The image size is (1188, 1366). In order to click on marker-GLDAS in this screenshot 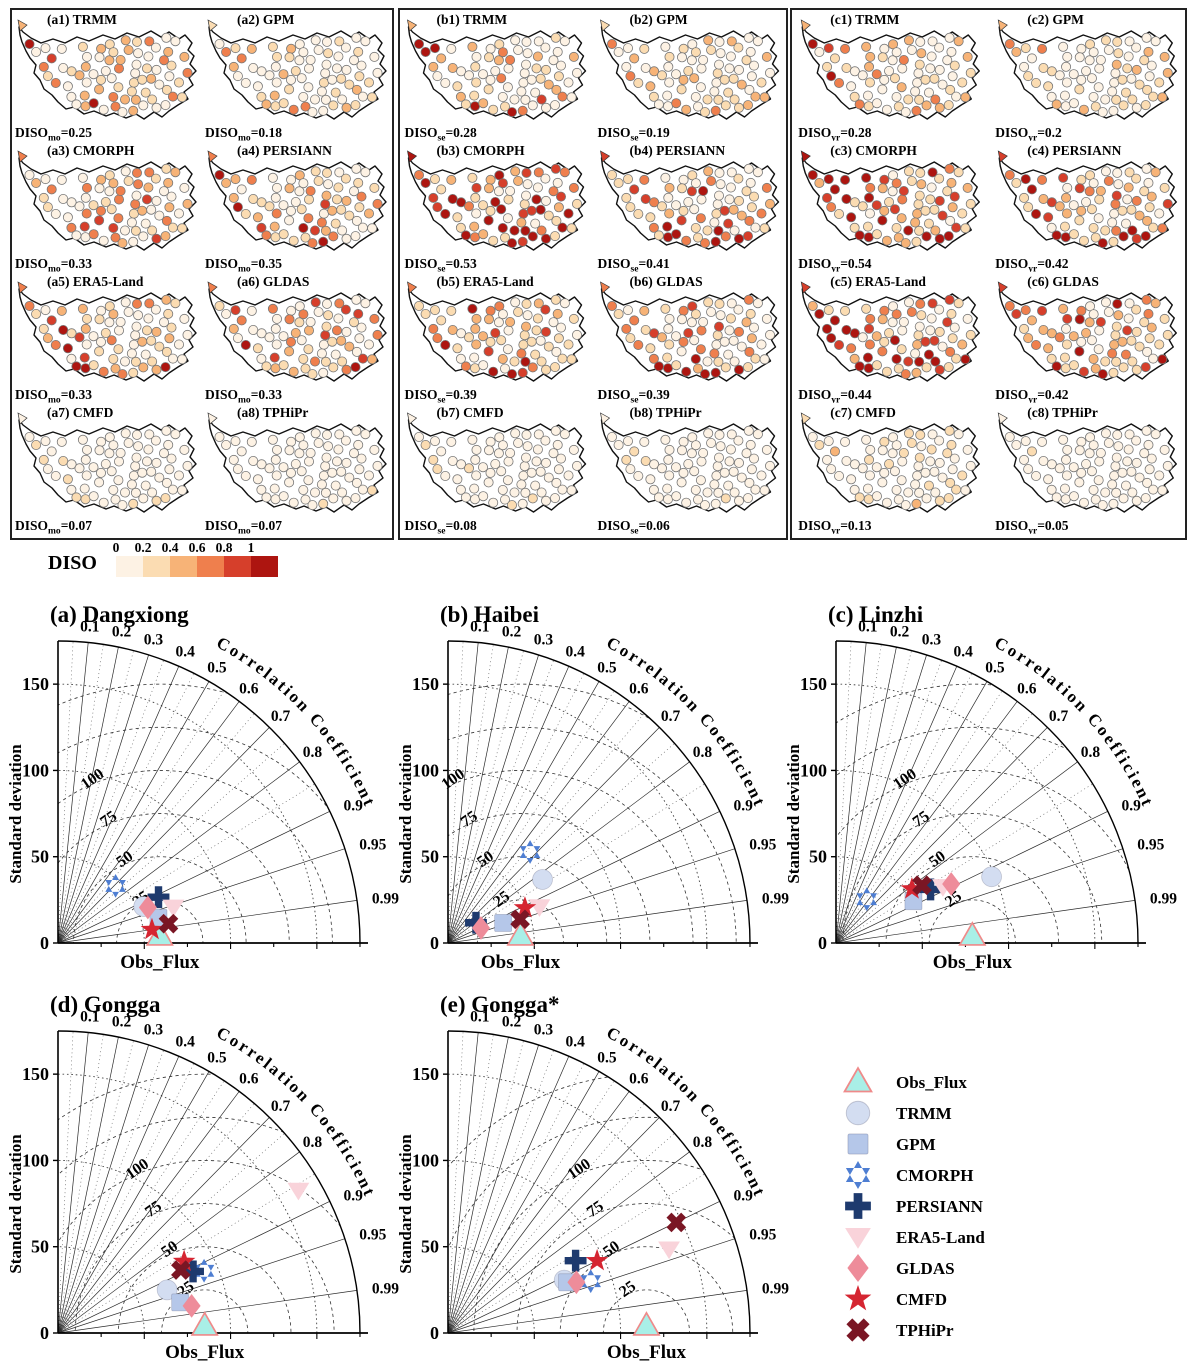, I will do `click(481, 928)`.